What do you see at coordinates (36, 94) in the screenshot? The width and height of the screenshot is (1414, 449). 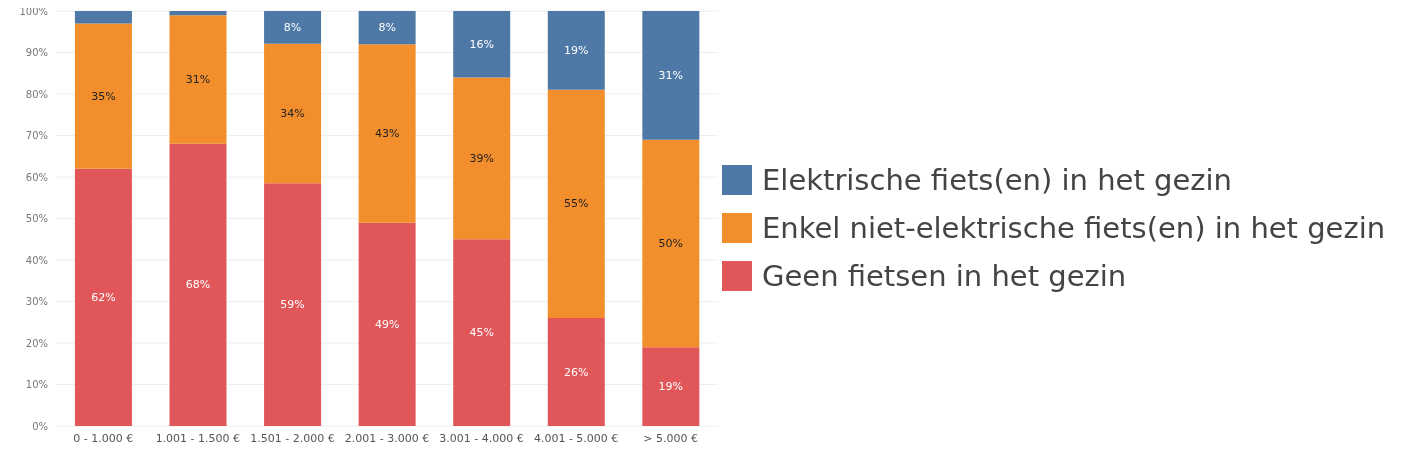 I see `y-tick-label: 80%` at bounding box center [36, 94].